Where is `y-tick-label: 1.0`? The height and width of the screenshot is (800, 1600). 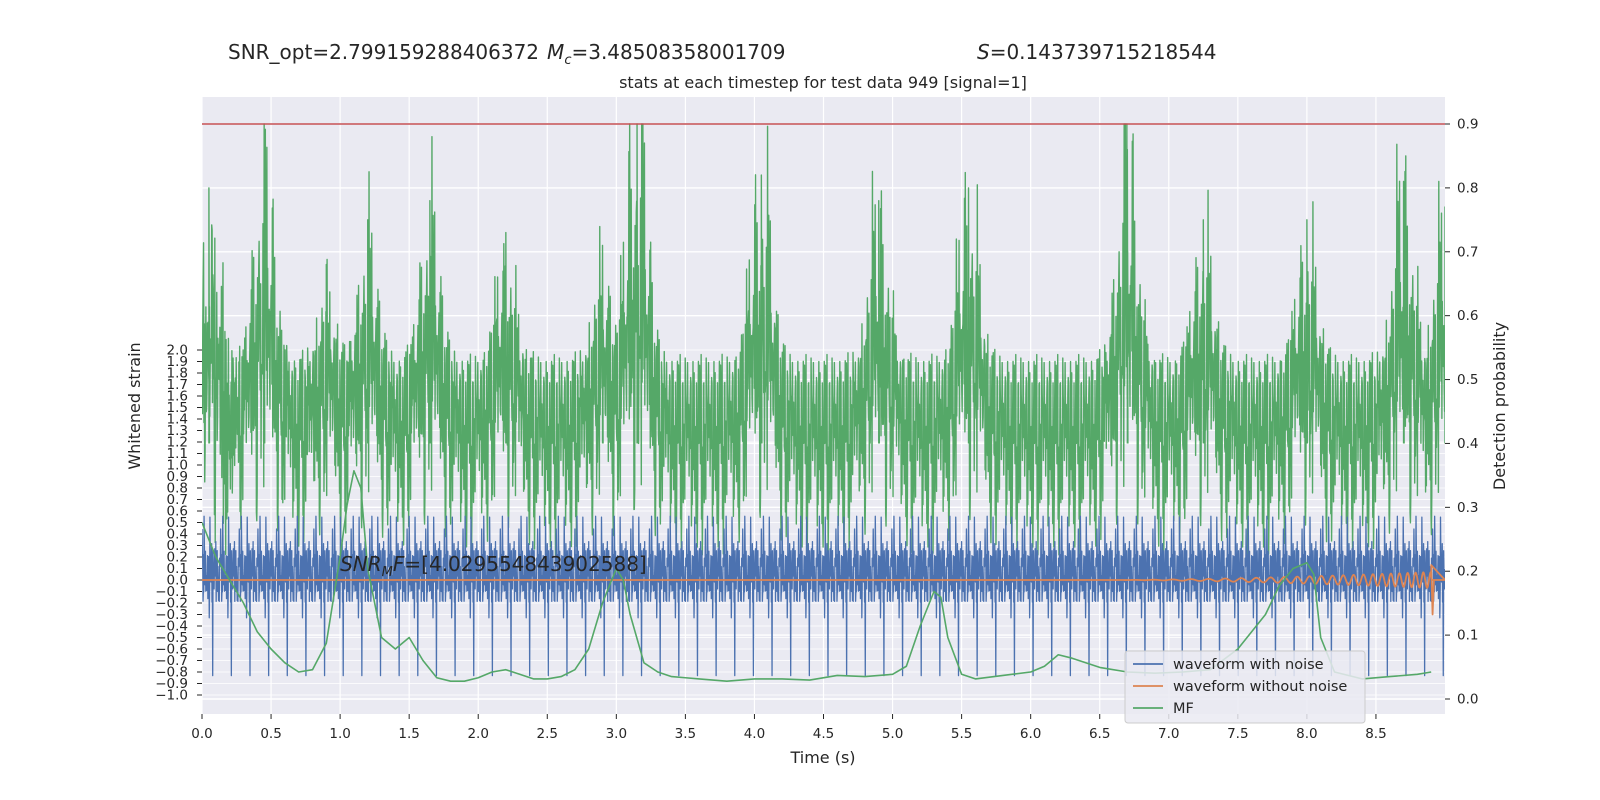
y-tick-label: 1.0 is located at coordinates (177, 466).